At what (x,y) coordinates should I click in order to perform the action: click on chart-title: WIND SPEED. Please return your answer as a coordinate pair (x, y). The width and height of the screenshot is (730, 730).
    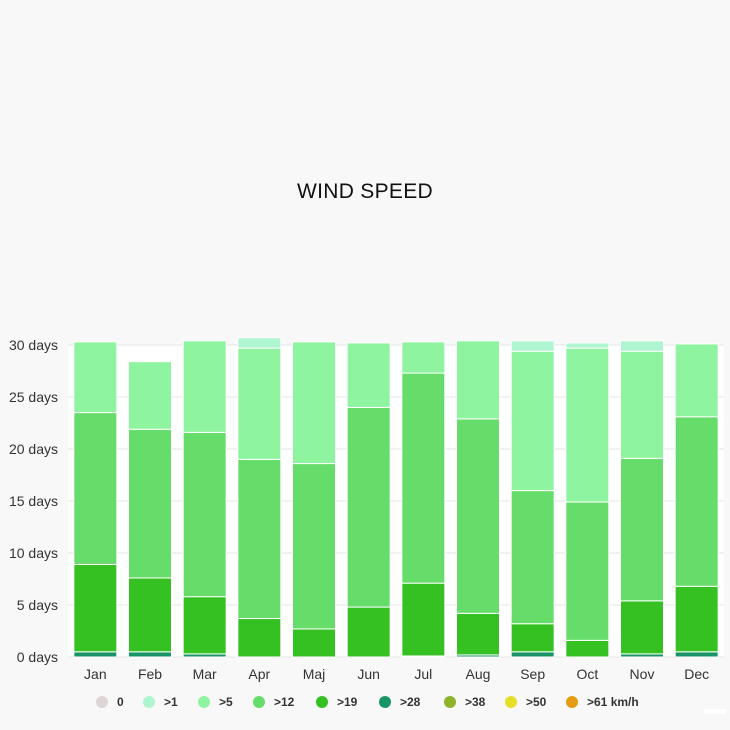
    Looking at the image, I should click on (364, 191).